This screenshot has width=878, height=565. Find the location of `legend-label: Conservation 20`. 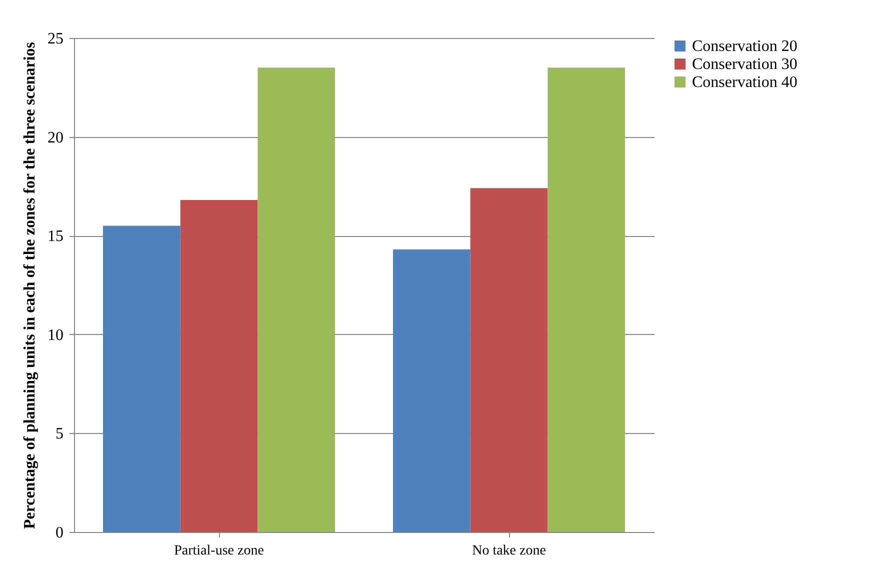

legend-label: Conservation 20 is located at coordinates (745, 46).